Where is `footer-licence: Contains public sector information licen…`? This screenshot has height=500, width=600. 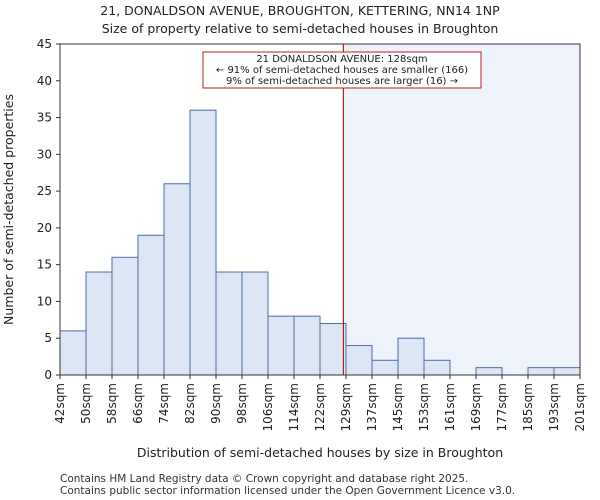
footer-licence: Contains public sector information licen… is located at coordinates (288, 491).